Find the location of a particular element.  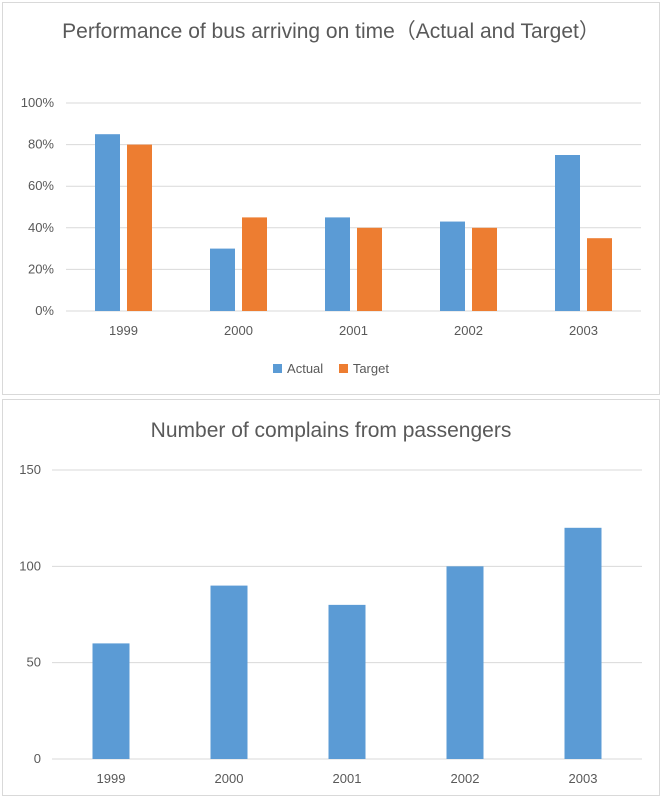

legend-swatch-actual is located at coordinates (278, 368).